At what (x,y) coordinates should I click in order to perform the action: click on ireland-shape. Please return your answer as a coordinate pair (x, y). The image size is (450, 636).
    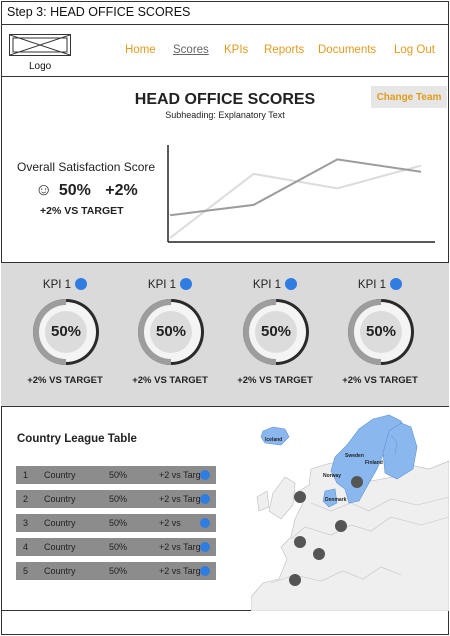
    Looking at the image, I should click on (263, 501).